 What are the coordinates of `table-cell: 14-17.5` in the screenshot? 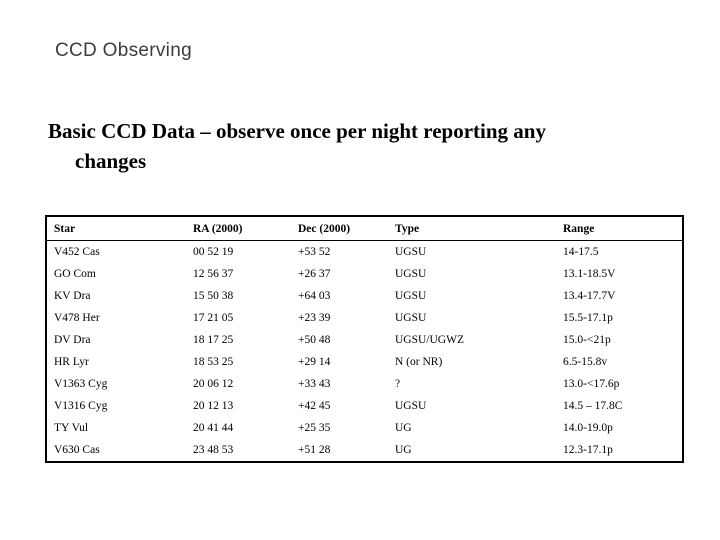 It's located at (581, 252).